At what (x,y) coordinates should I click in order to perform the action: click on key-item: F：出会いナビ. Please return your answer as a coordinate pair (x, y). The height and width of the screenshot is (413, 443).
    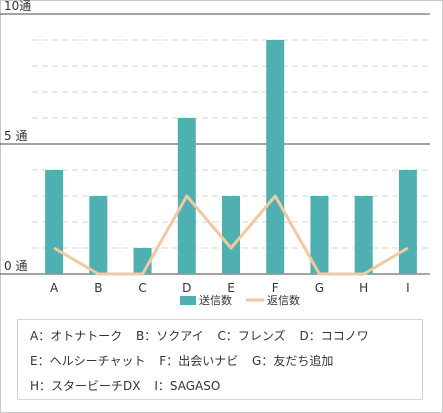
    Looking at the image, I should click on (199, 361).